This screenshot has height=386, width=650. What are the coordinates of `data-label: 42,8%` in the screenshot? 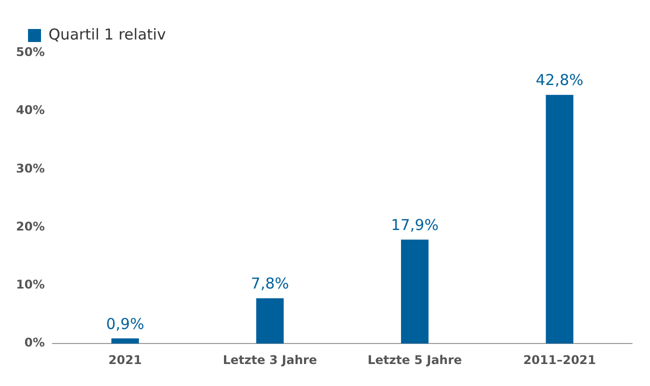 It's located at (560, 80).